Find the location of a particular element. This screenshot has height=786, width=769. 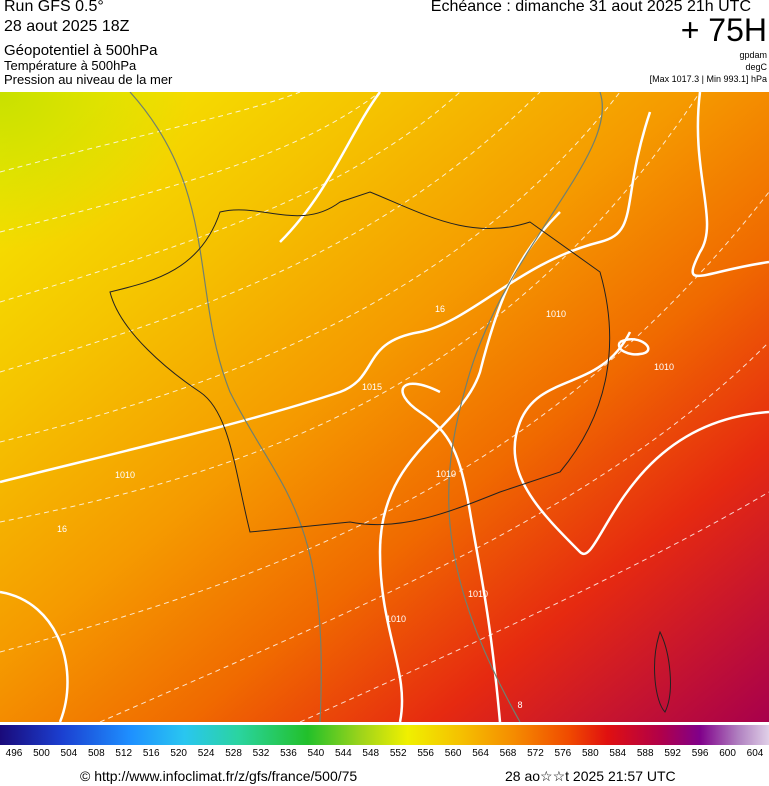

scale-label: 596 is located at coordinates (700, 753).